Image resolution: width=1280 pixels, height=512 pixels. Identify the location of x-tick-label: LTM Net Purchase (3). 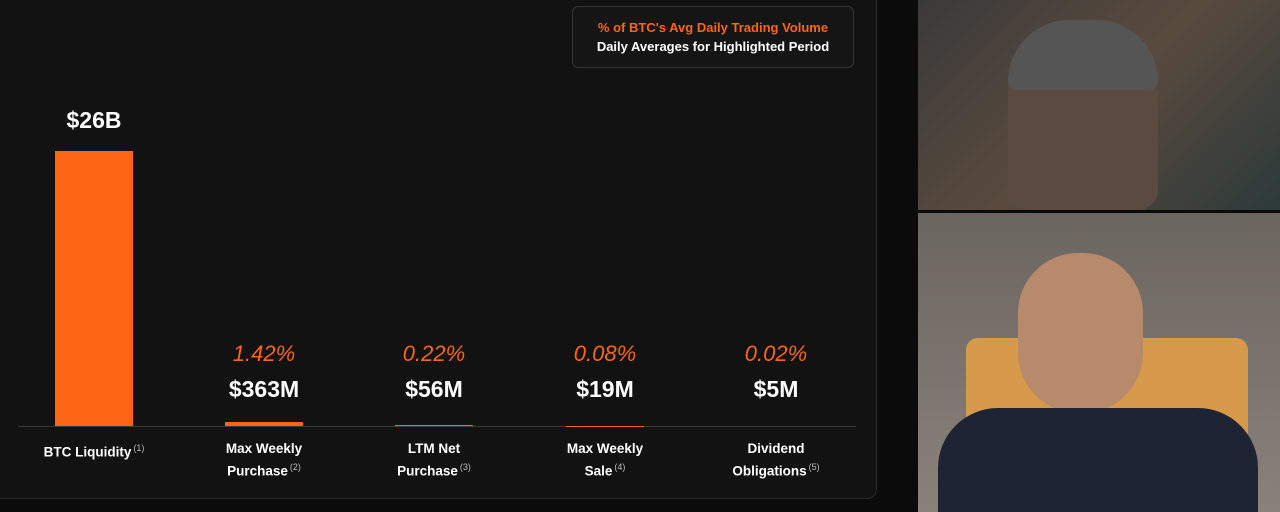
(434, 460).